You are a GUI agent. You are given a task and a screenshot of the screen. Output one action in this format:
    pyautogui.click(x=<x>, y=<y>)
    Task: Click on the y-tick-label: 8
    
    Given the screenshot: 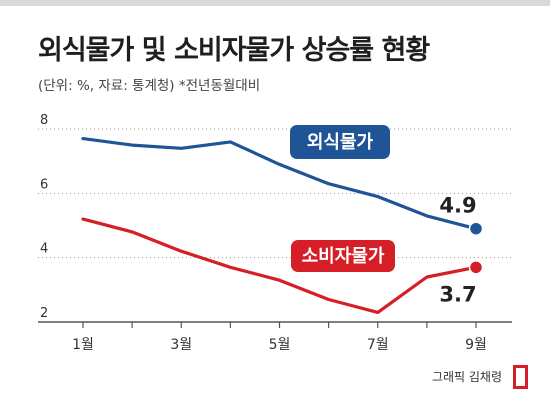 What is the action you would take?
    pyautogui.click(x=44, y=120)
    